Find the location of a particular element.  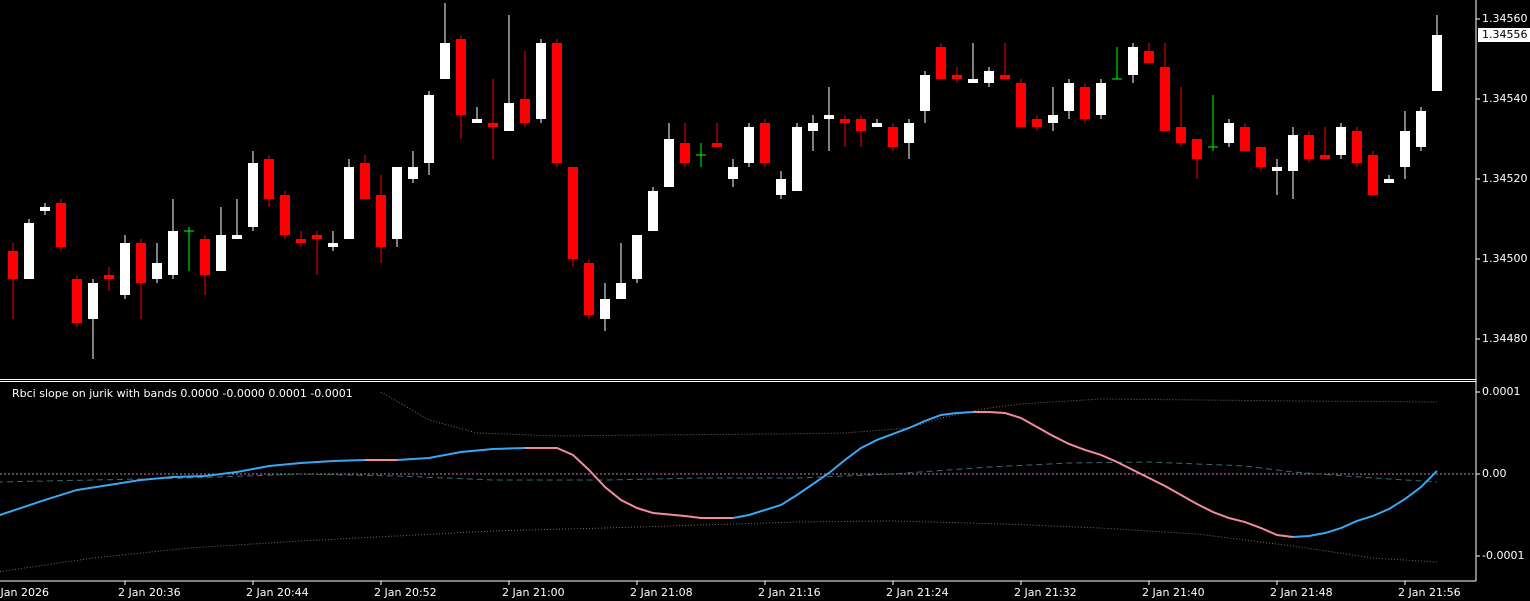

x-tick-label: 2 Jan 21:00 is located at coordinates (533, 592).